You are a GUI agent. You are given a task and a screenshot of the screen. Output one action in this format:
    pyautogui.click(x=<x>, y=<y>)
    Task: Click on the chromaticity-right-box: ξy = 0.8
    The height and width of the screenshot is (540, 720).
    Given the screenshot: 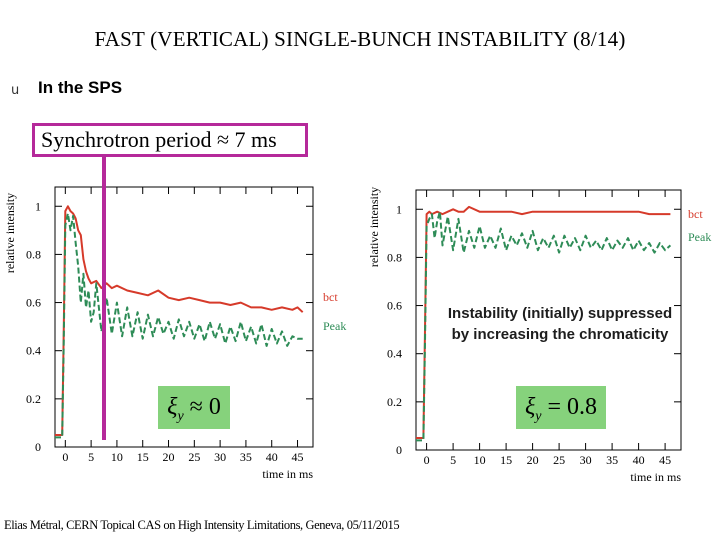 What is the action you would take?
    pyautogui.click(x=561, y=407)
    